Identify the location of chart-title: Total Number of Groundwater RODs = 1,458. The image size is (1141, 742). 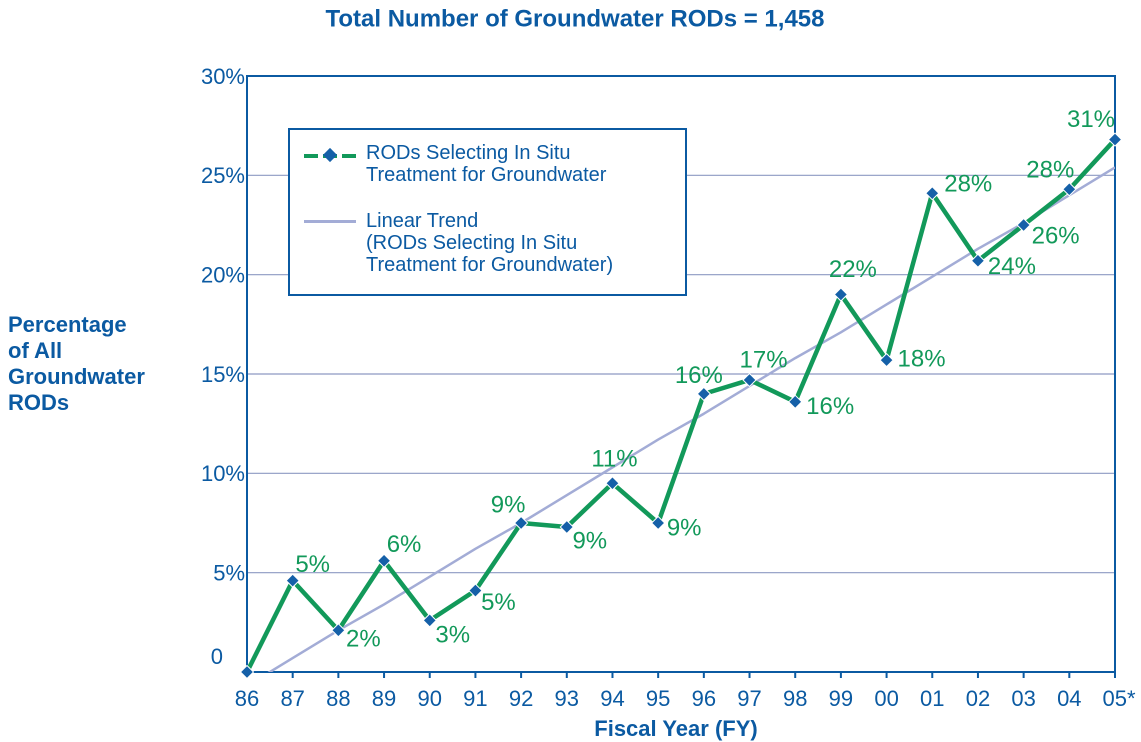
(575, 18).